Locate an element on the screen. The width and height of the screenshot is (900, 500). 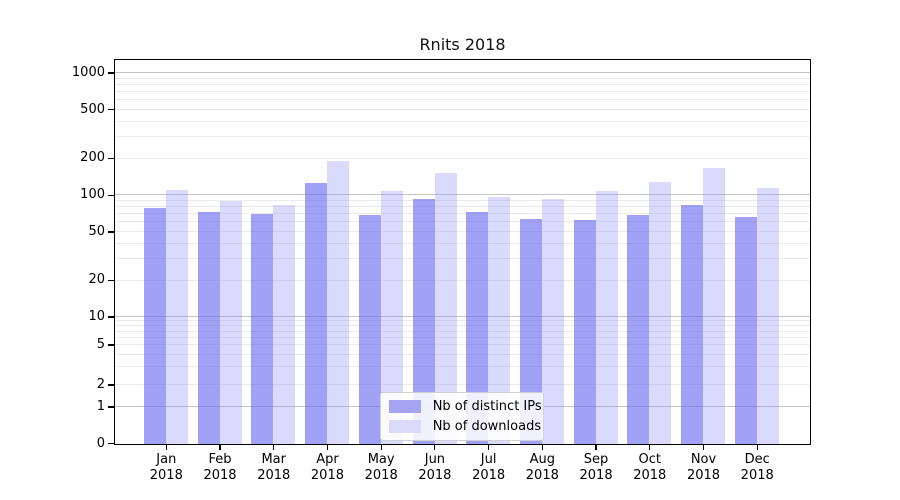
bar-distinct-ips-nov is located at coordinates (692, 324).